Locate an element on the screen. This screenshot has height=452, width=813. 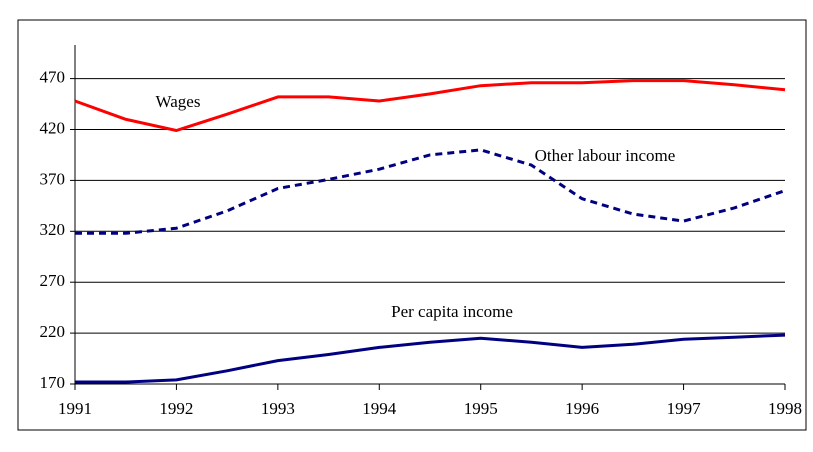
series-label: Other labour income is located at coordinates (605, 155).